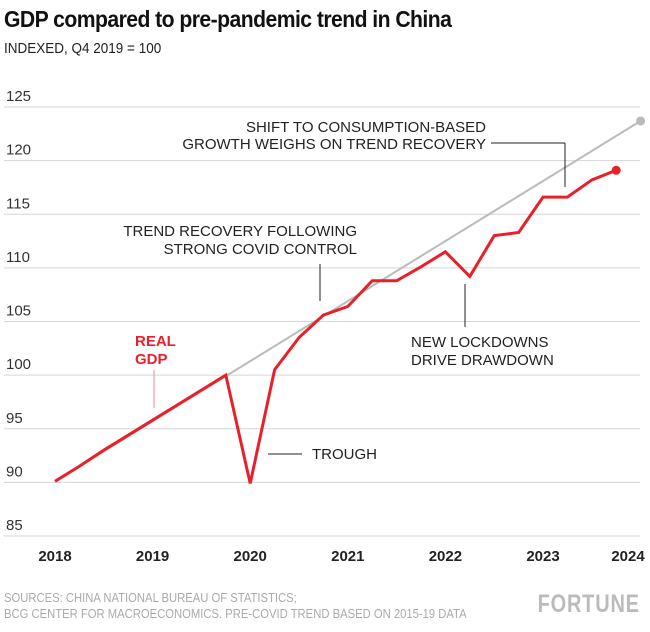 The image size is (650, 632). Describe the element at coordinates (18, 311) in the screenshot. I see `y-tick-label: 105` at that location.